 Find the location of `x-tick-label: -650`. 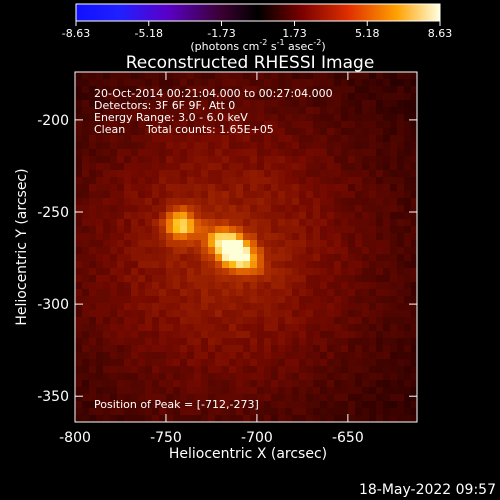

x-tick-label: -650 is located at coordinates (348, 438).